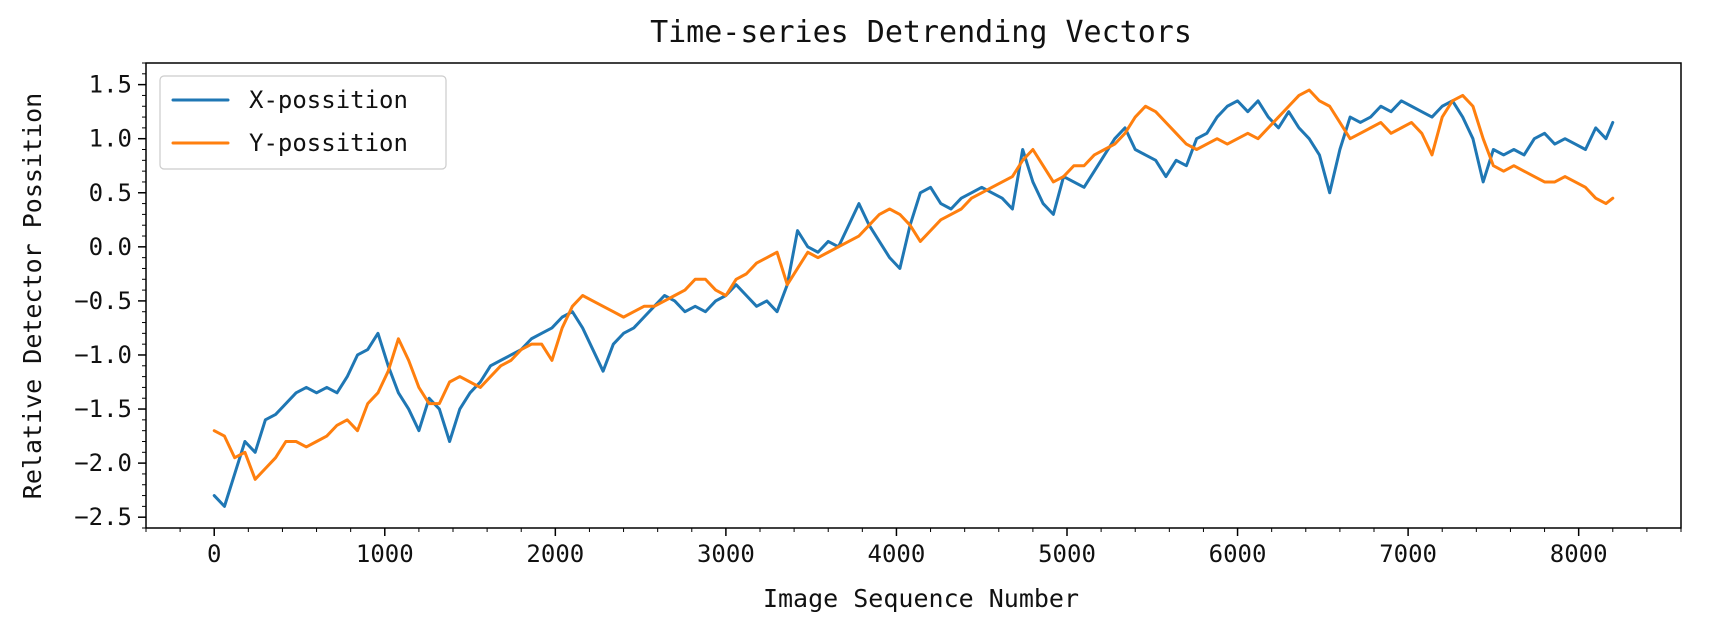  What do you see at coordinates (110, 85) in the screenshot?
I see `y-tick-label: 1.5` at bounding box center [110, 85].